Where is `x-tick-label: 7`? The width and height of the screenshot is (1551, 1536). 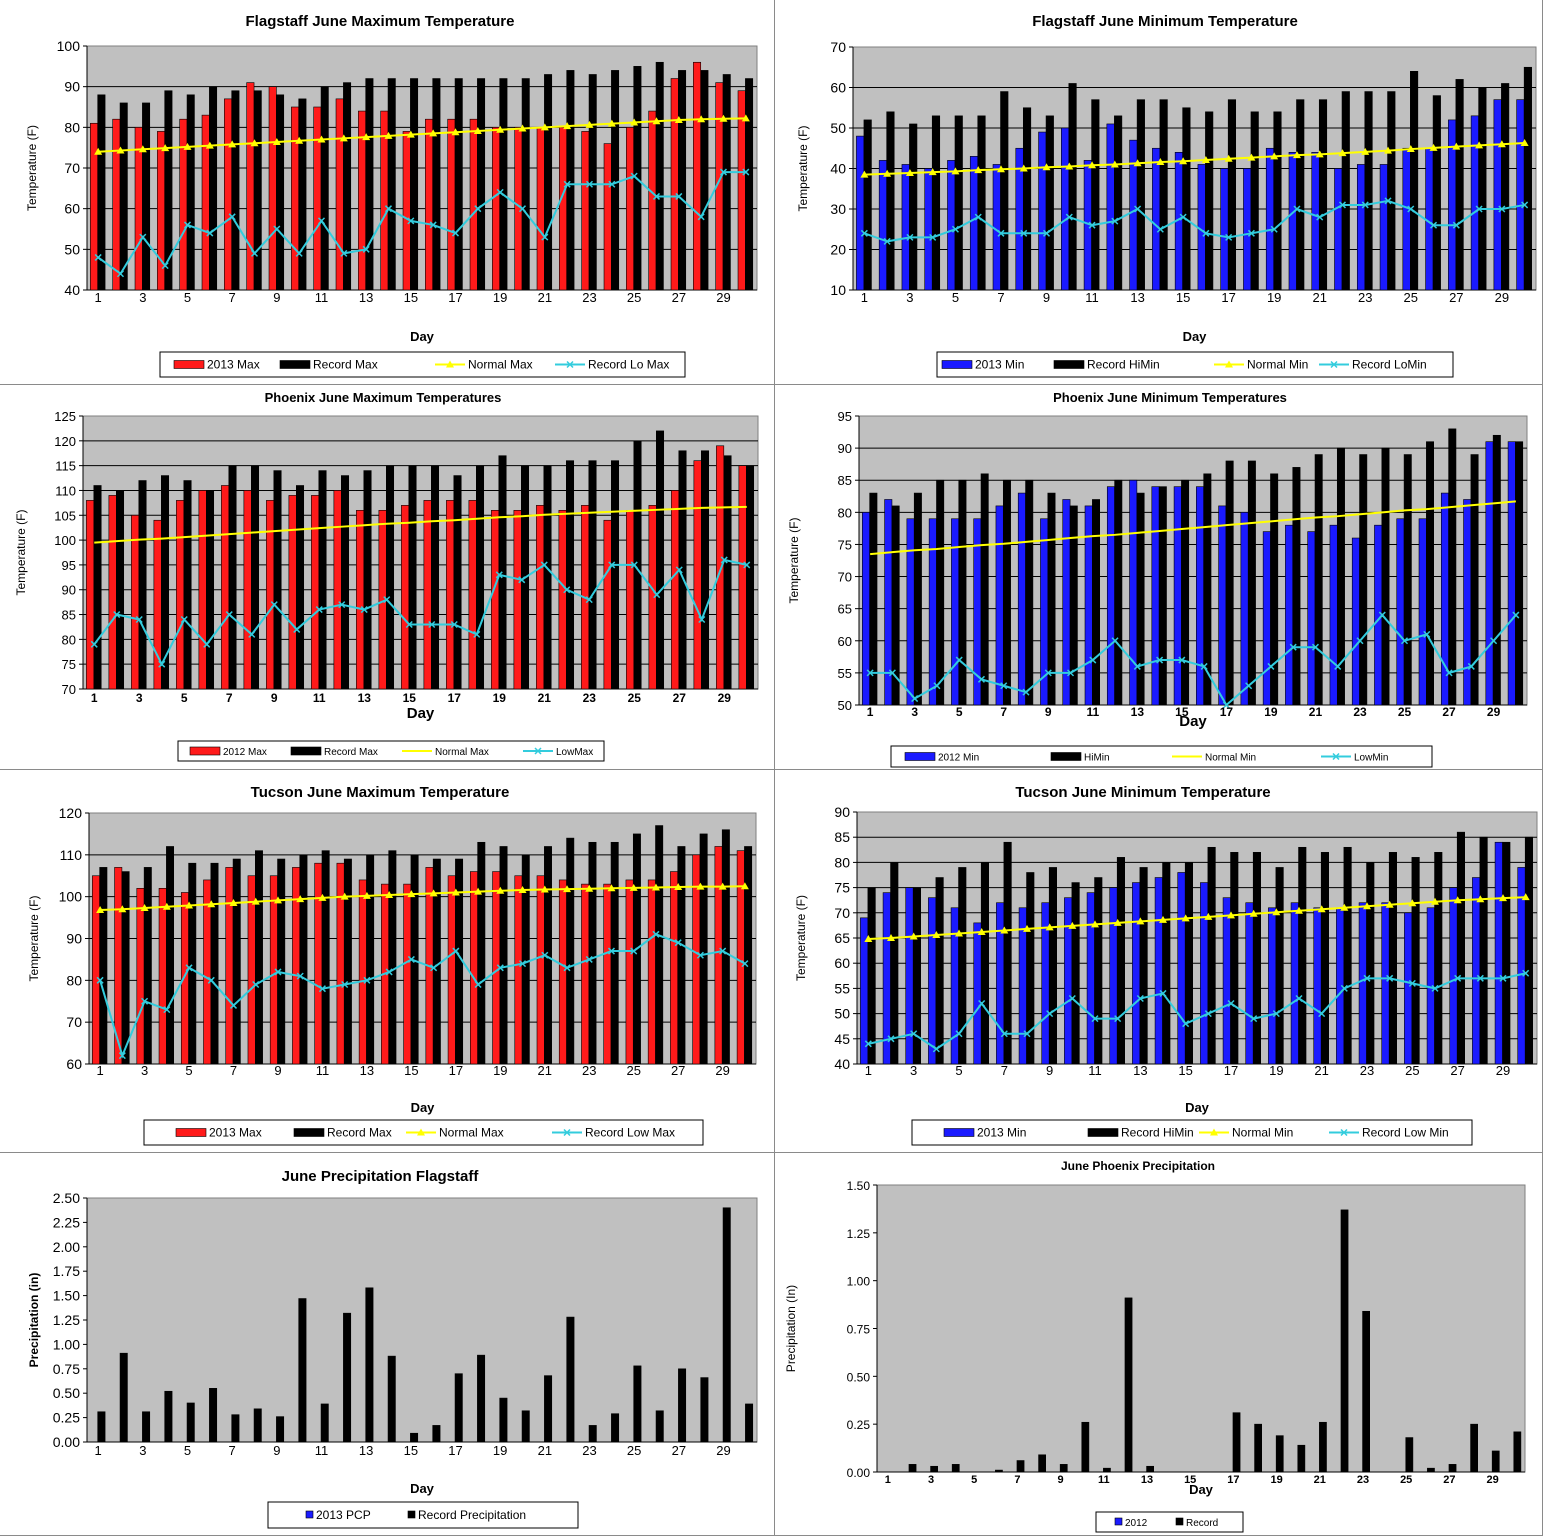
x-tick-label: 7 is located at coordinates (233, 1070).